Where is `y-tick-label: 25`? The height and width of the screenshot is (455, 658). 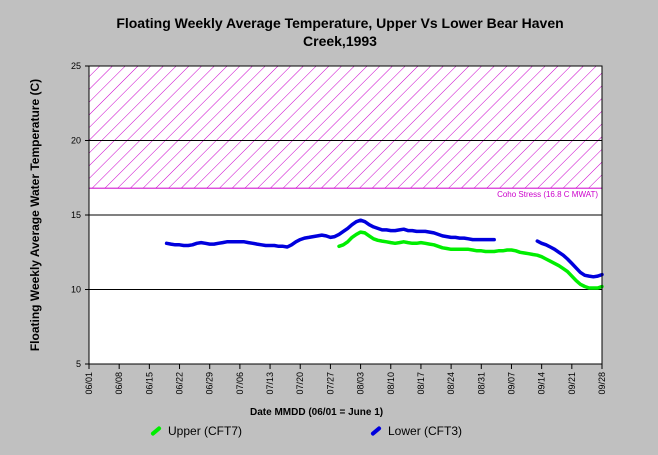
y-tick-label: 25 is located at coordinates (76, 66).